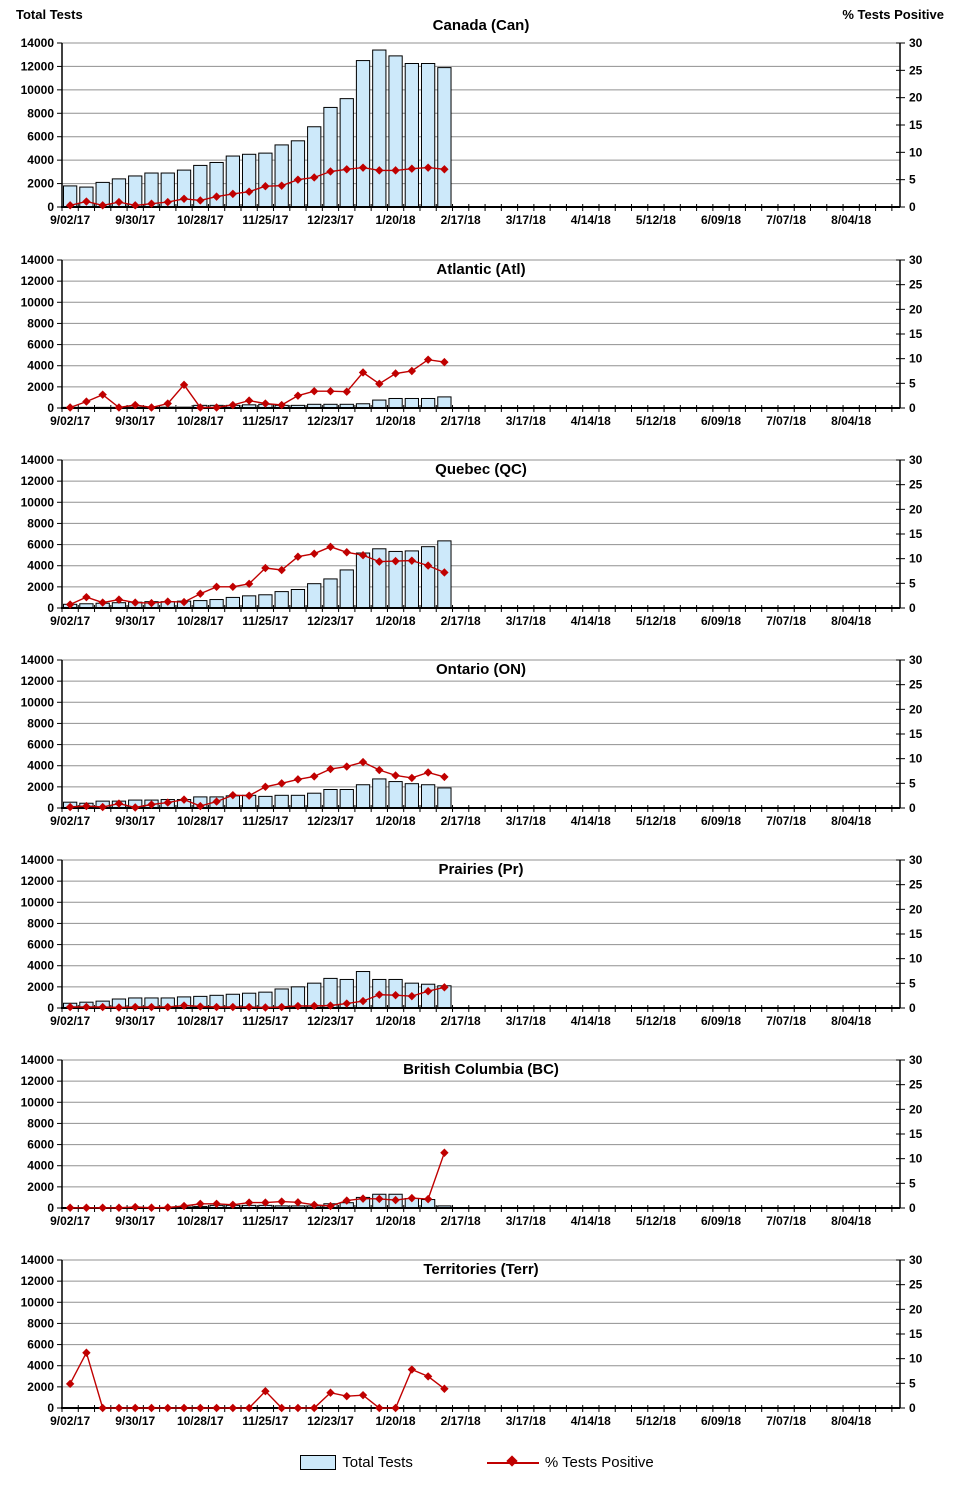 The image size is (954, 1494). Describe the element at coordinates (377, 1462) in the screenshot. I see `legend-total-tests-label: Total Tests` at that location.